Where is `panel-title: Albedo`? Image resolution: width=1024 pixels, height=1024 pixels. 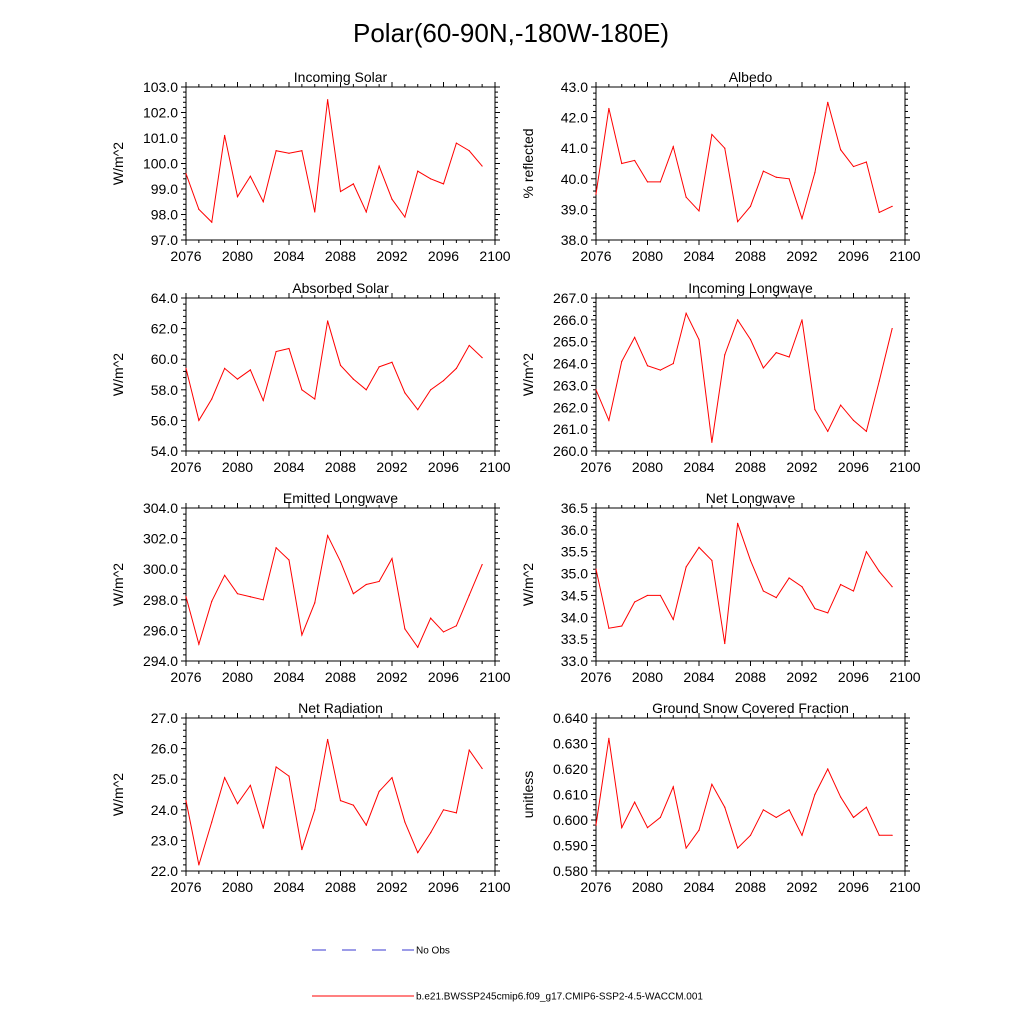 panel-title: Albedo is located at coordinates (751, 77).